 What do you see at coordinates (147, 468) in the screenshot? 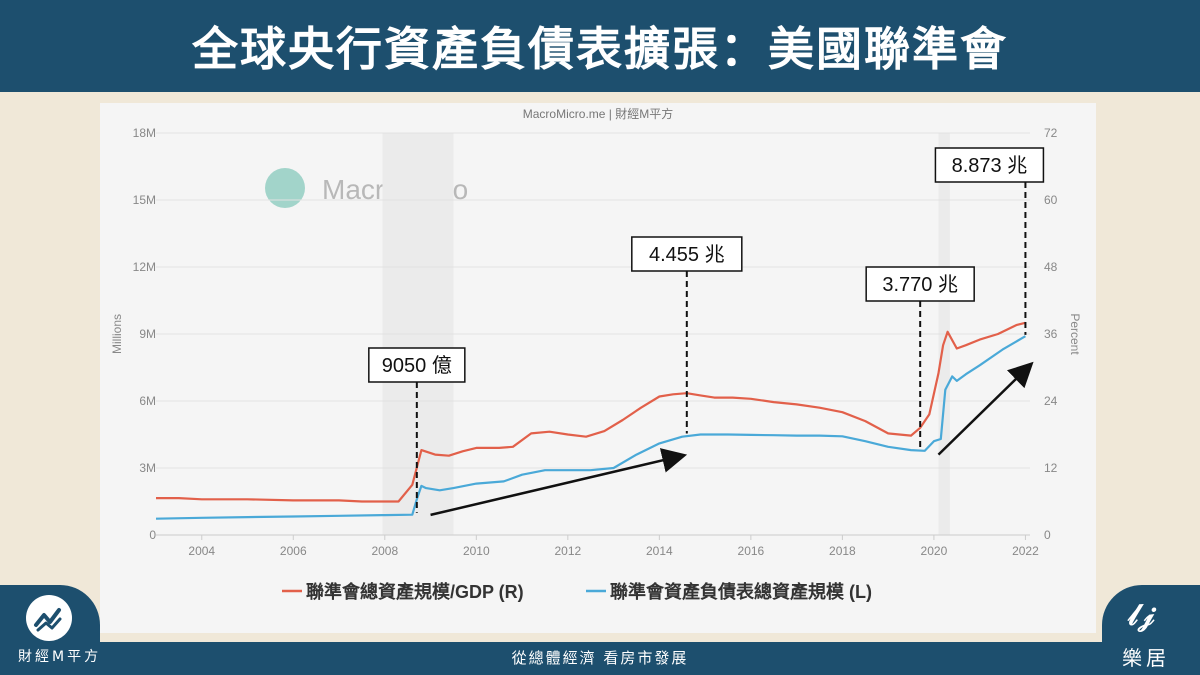
I see `y-tick-left: 3M` at bounding box center [147, 468].